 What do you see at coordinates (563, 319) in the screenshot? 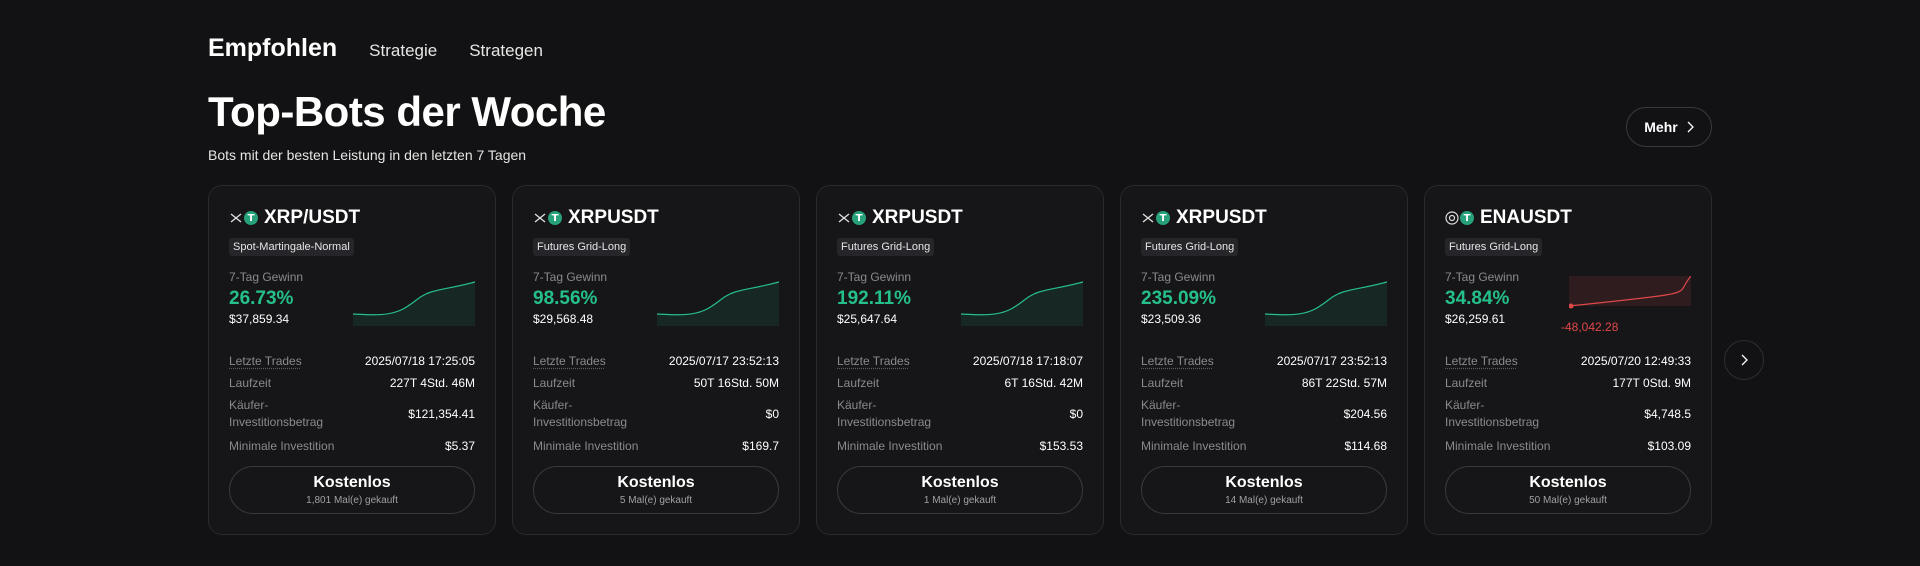
I see `profit-amount: $29,568.48` at bounding box center [563, 319].